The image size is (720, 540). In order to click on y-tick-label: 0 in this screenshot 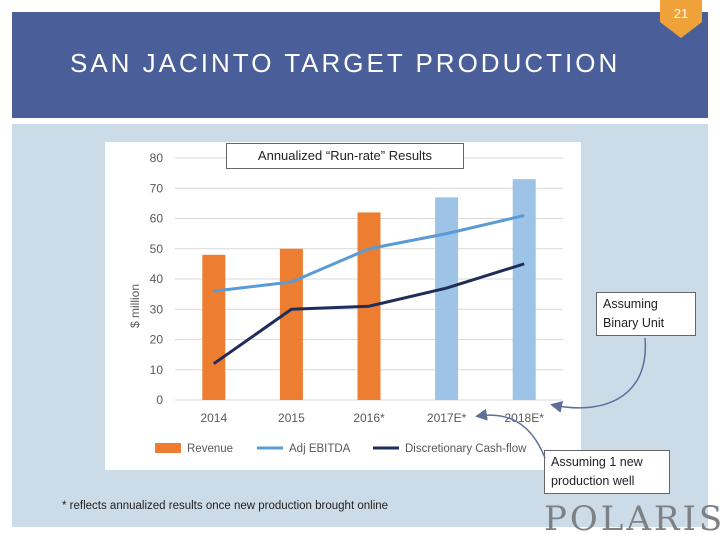, I will do `click(159, 400)`.